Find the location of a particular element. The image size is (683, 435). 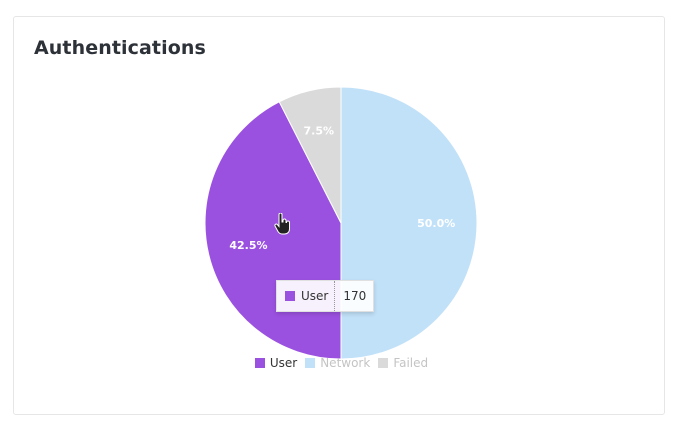

tooltip-label: User is located at coordinates (315, 296).